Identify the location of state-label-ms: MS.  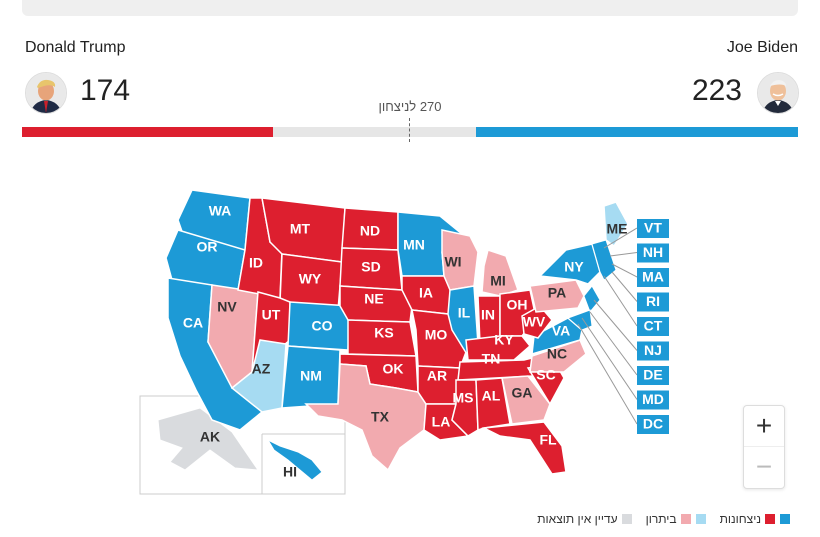
(463, 398).